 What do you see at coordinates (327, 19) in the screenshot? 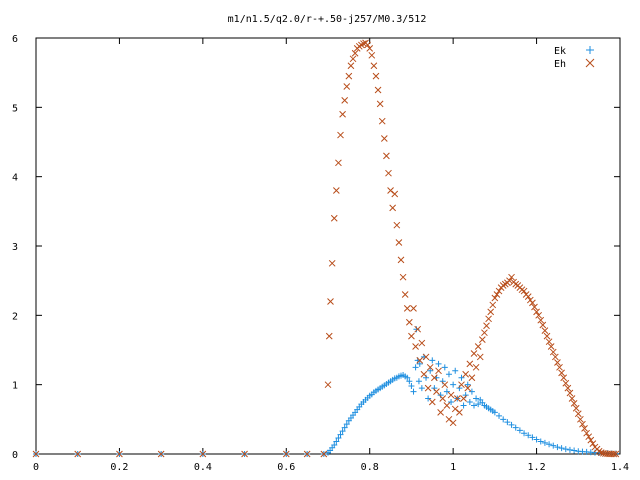
I see `chart-title: m1/n1.5/q2.0/r-+.50-j257/M0.3/512` at bounding box center [327, 19].